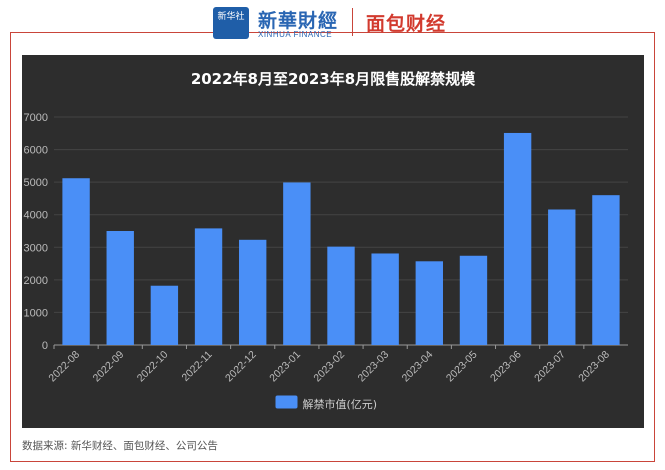 The height and width of the screenshot is (470, 665). What do you see at coordinates (120, 446) in the screenshot?
I see `source-note: 数据来源: 新华财经、面包财经、公司公告` at bounding box center [120, 446].